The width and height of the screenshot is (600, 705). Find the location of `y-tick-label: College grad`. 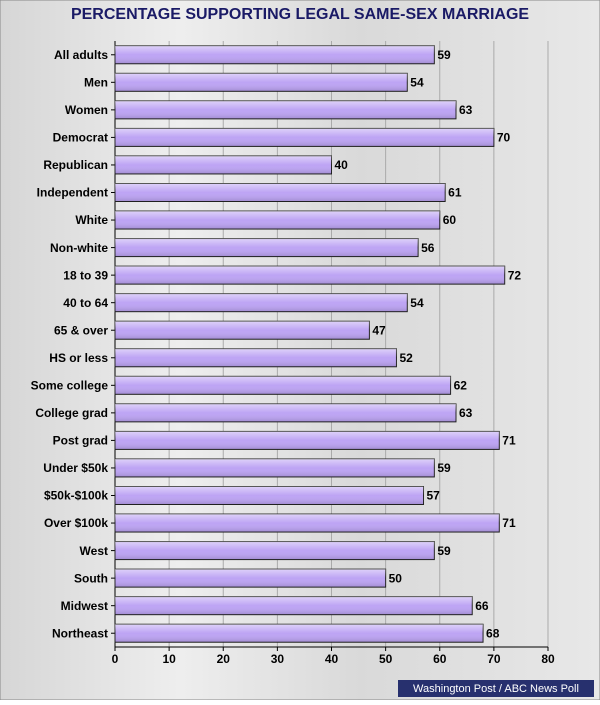

y-tick-label: College grad is located at coordinates (71, 413).